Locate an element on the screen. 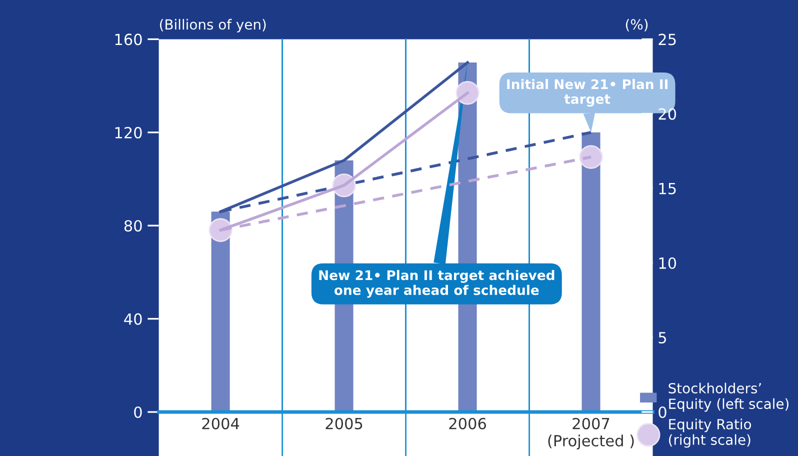  y2-tick-label: 10 is located at coordinates (667, 263).